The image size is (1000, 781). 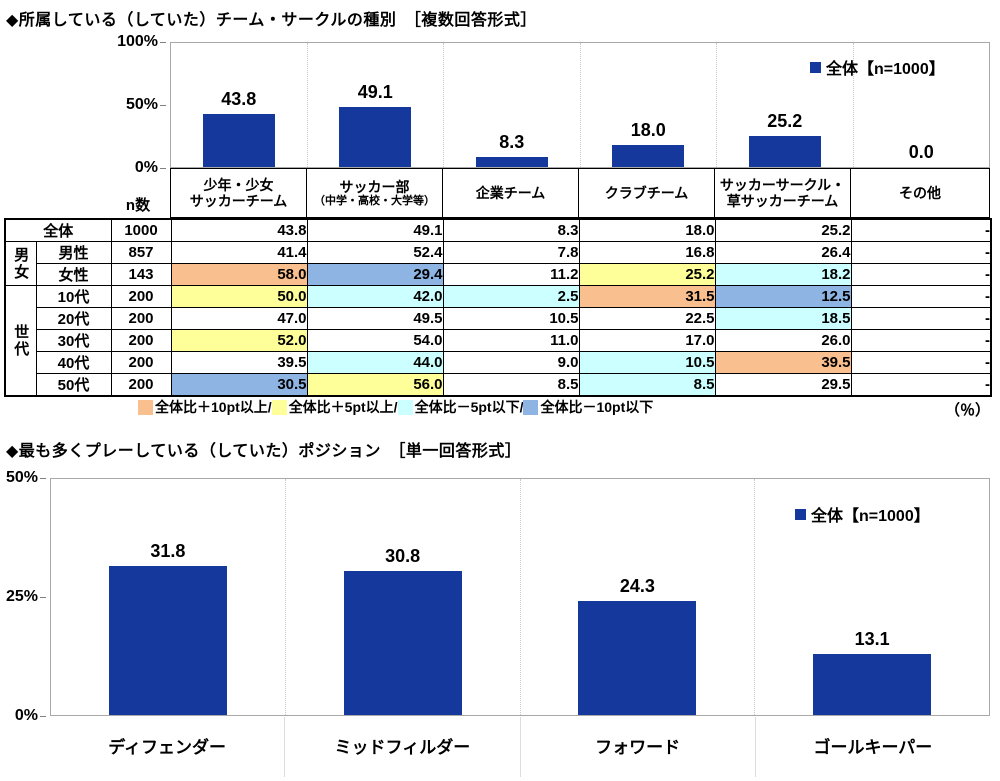 What do you see at coordinates (374, 186) in the screenshot?
I see `column-header-line: サッカー部` at bounding box center [374, 186].